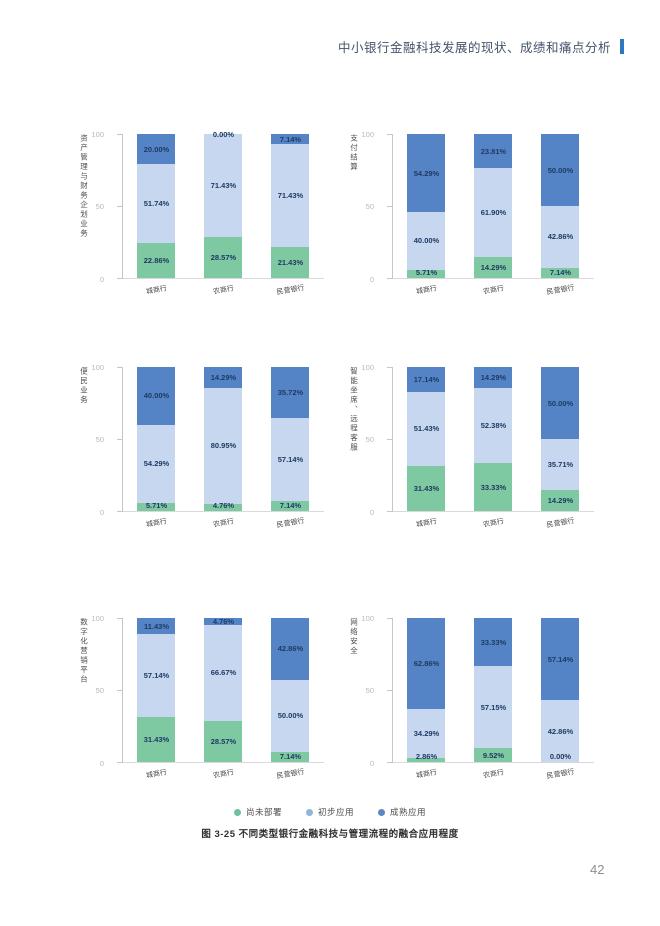 The image size is (660, 926). I want to click on legend-item: 初步应用, so click(329, 812).